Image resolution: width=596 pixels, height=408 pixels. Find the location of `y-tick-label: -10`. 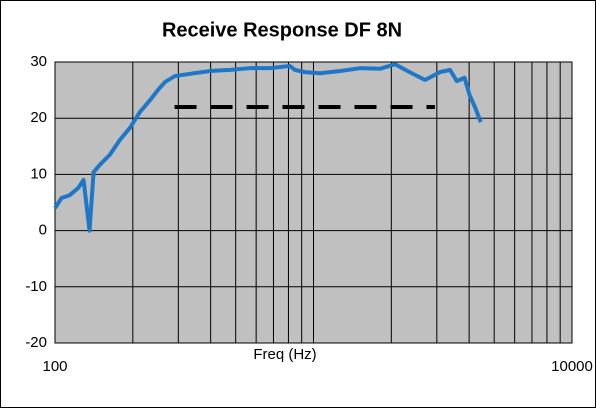

y-tick-label: -10 is located at coordinates (36, 286).